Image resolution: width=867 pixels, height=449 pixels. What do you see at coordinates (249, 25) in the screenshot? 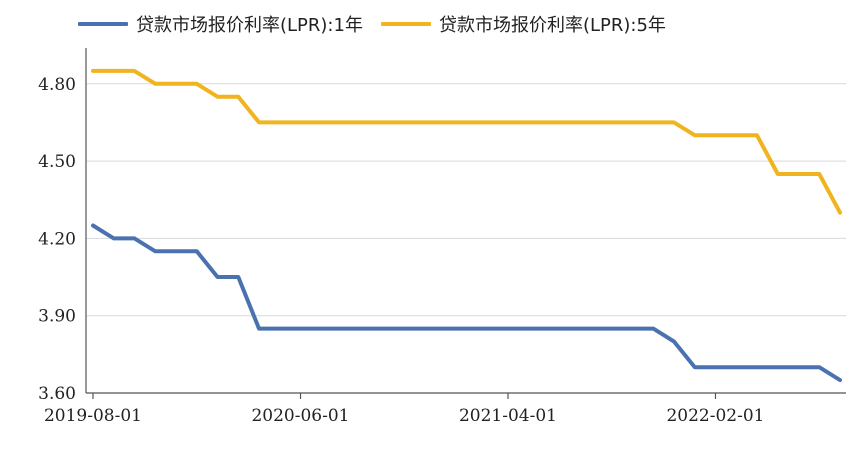
I see `legend-label-1y: 贷款市场报价利率(LPR):1年` at bounding box center [249, 25].